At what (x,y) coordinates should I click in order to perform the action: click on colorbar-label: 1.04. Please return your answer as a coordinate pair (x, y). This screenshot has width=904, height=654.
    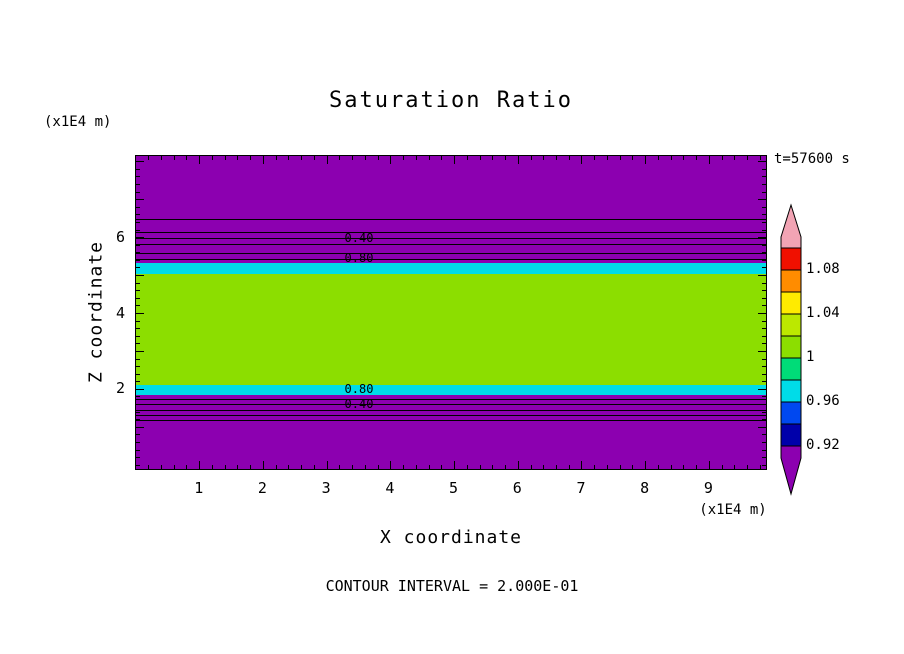
    Looking at the image, I should click on (823, 313).